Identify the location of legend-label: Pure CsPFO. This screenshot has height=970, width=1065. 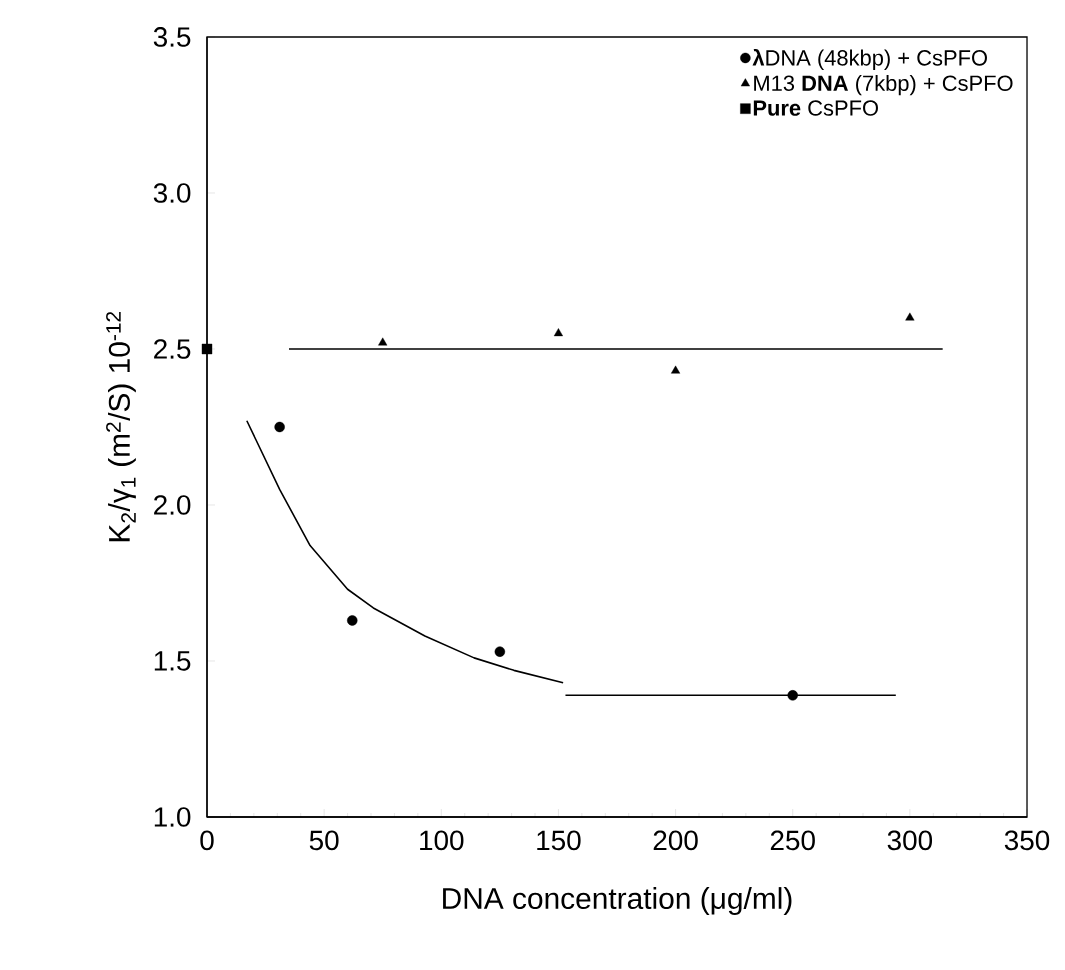
(815, 108).